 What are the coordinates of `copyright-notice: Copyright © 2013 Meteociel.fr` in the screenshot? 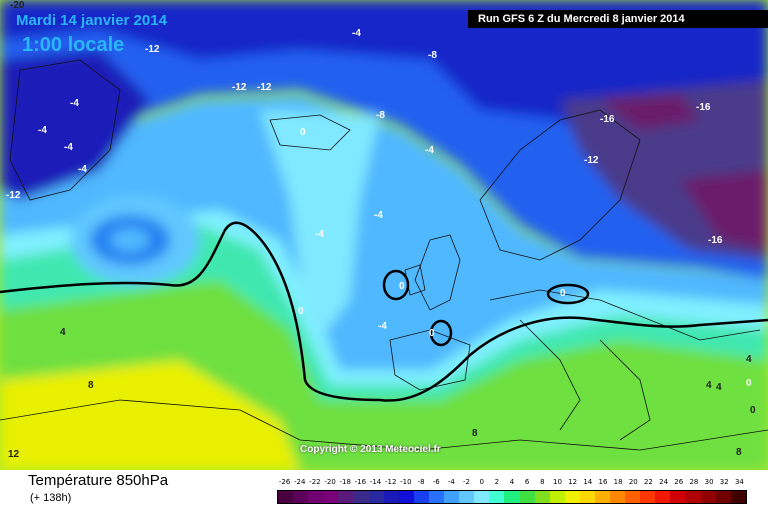 It's located at (370, 449).